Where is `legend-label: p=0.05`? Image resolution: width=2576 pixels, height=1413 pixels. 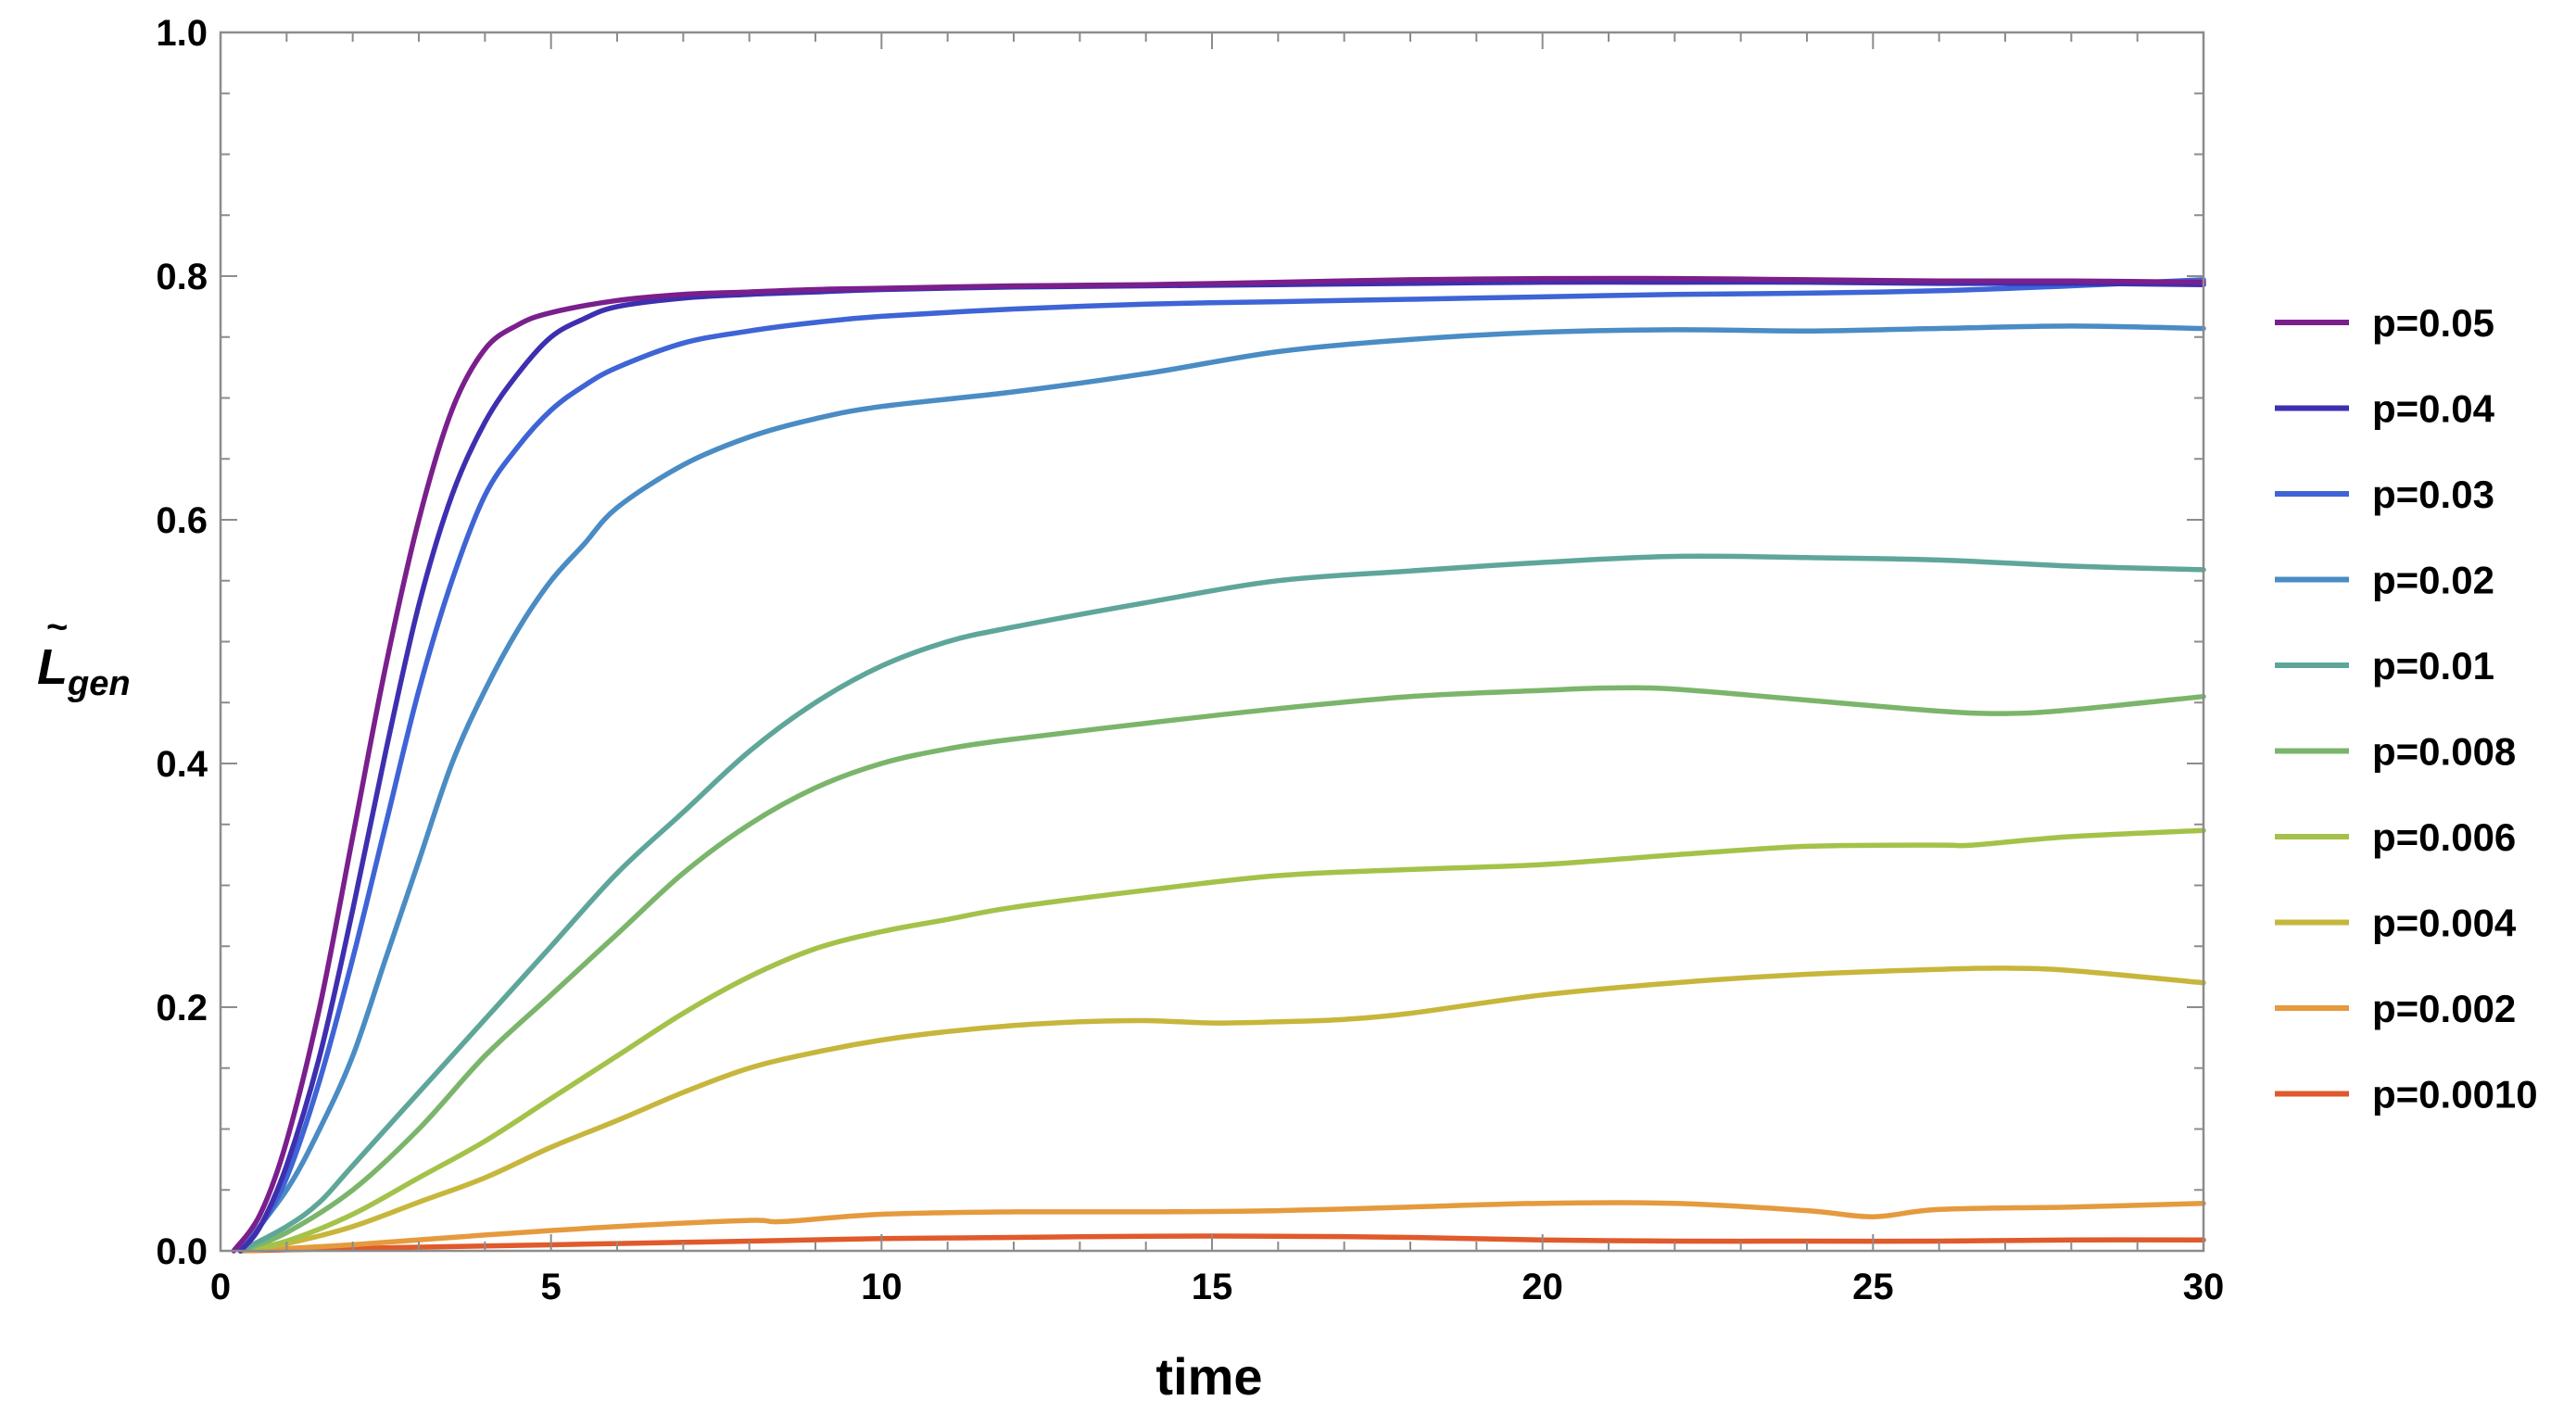 legend-label: p=0.05 is located at coordinates (2433, 323).